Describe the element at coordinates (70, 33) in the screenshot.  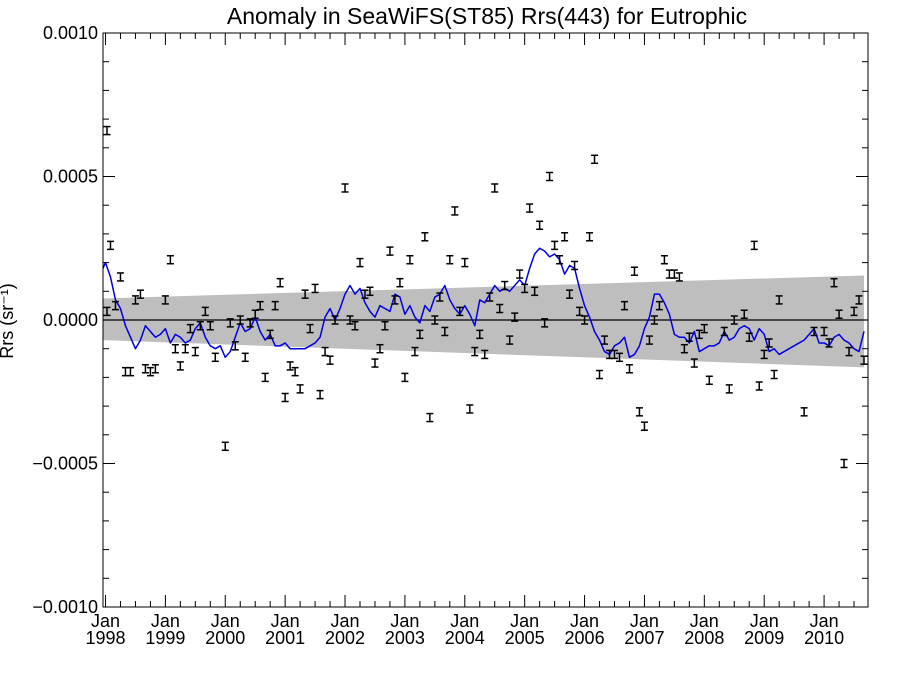
I see `y-tick-label: 0.0010` at that location.